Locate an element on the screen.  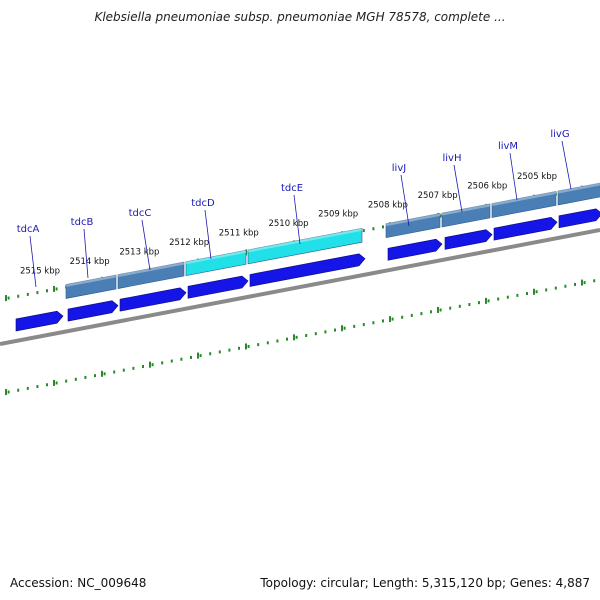
gene-label: livM is located at coordinates (508, 146).